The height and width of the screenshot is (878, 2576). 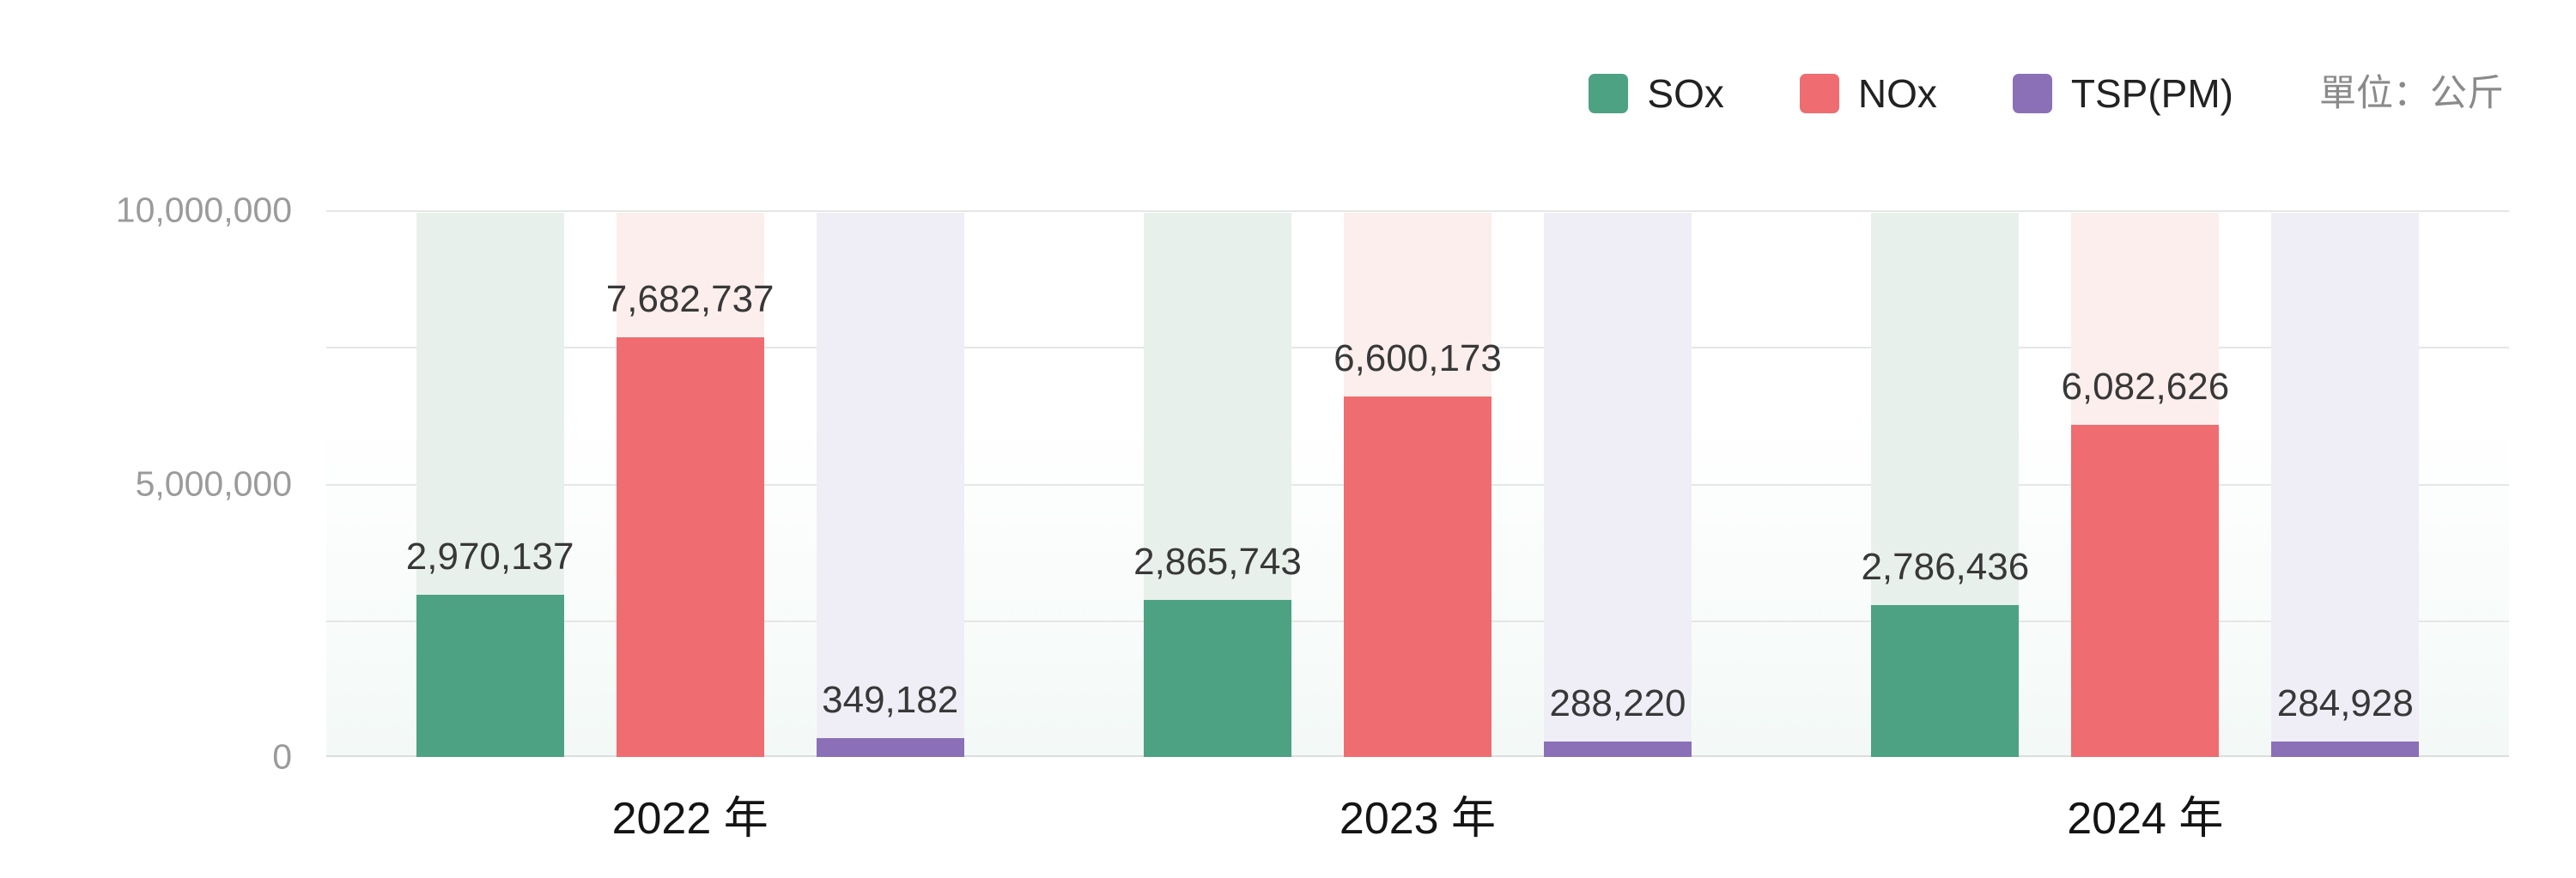 I want to click on bar-cell-tsppm-0: 349,182, so click(x=890, y=483).